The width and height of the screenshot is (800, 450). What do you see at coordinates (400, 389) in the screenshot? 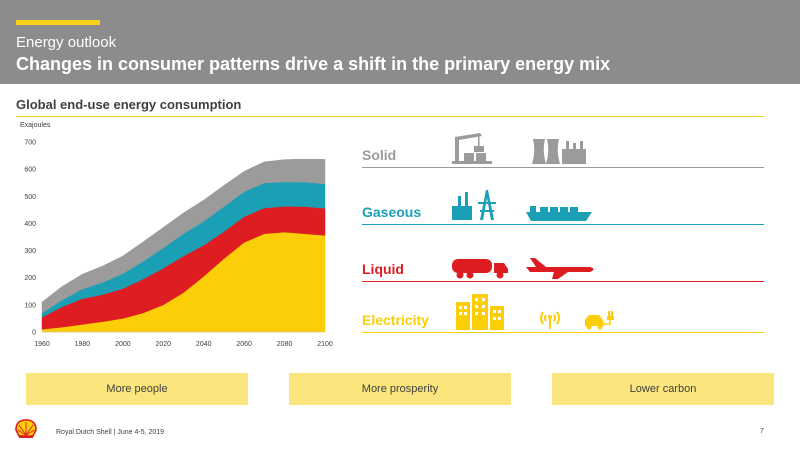
I see `theme-more-prosperity: More prosperity` at bounding box center [400, 389].